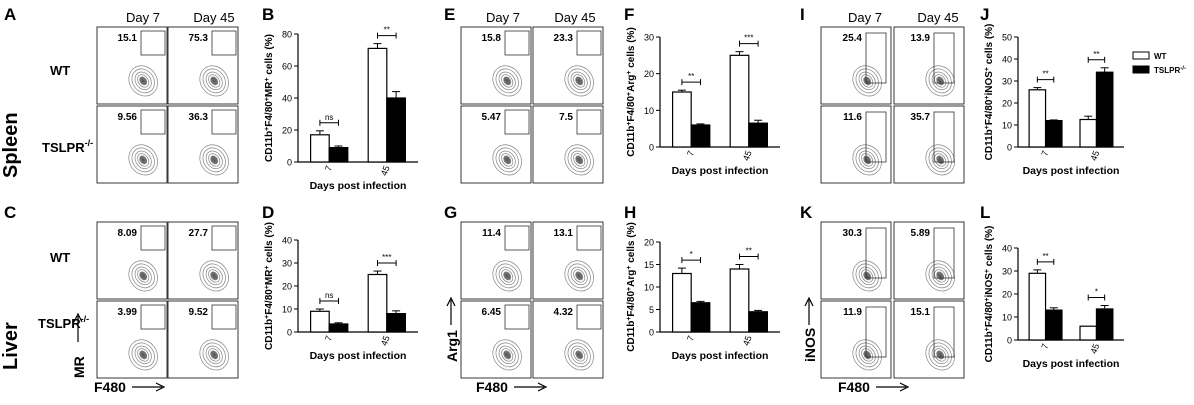 Image resolution: width=1194 pixels, height=405 pixels. Describe the element at coordinates (132, 339) in the screenshot. I see `flow-plot-c-1-0: 3.99` at that location.